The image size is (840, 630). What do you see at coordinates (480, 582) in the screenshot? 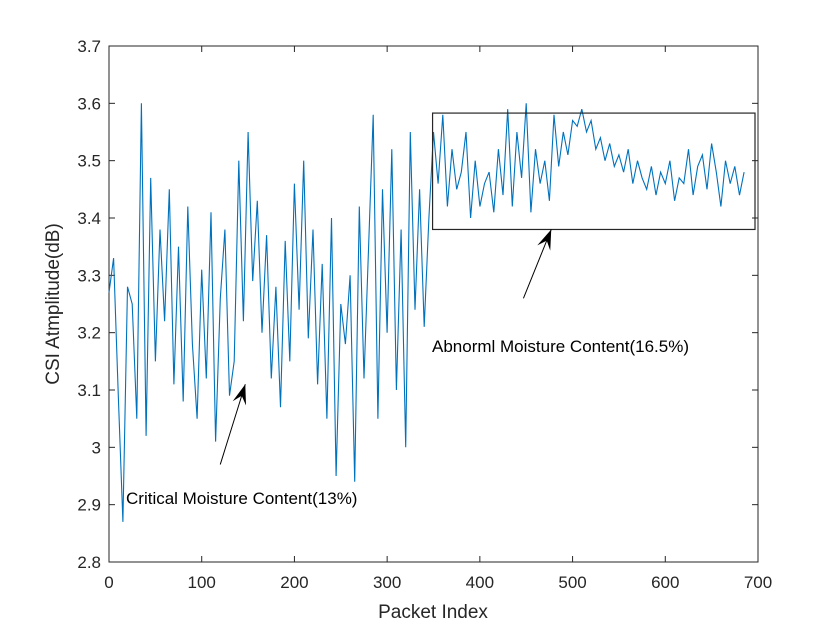
I see `x-tick-label: 400` at bounding box center [480, 582].